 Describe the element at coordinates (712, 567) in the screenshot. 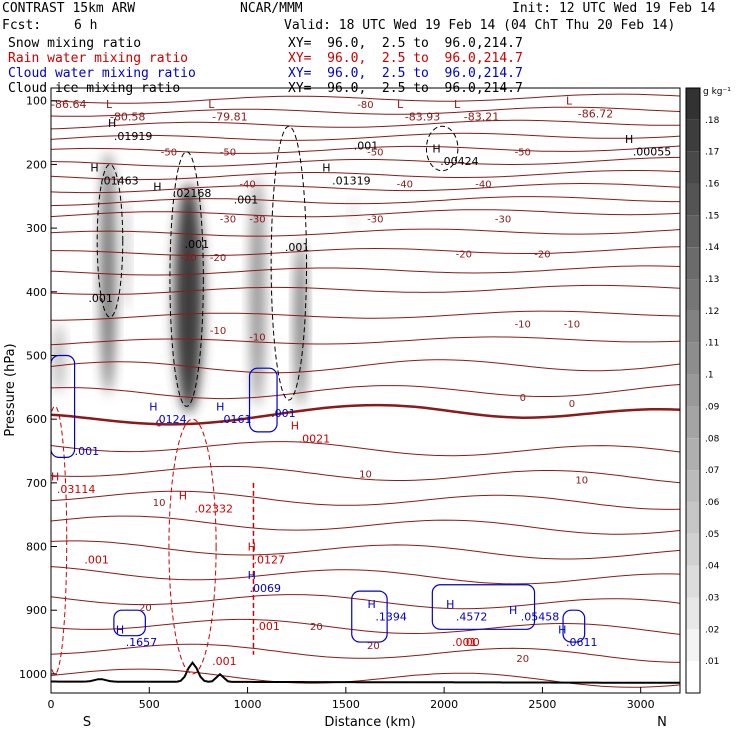

I see `colorbar-tick-label: .04` at that location.